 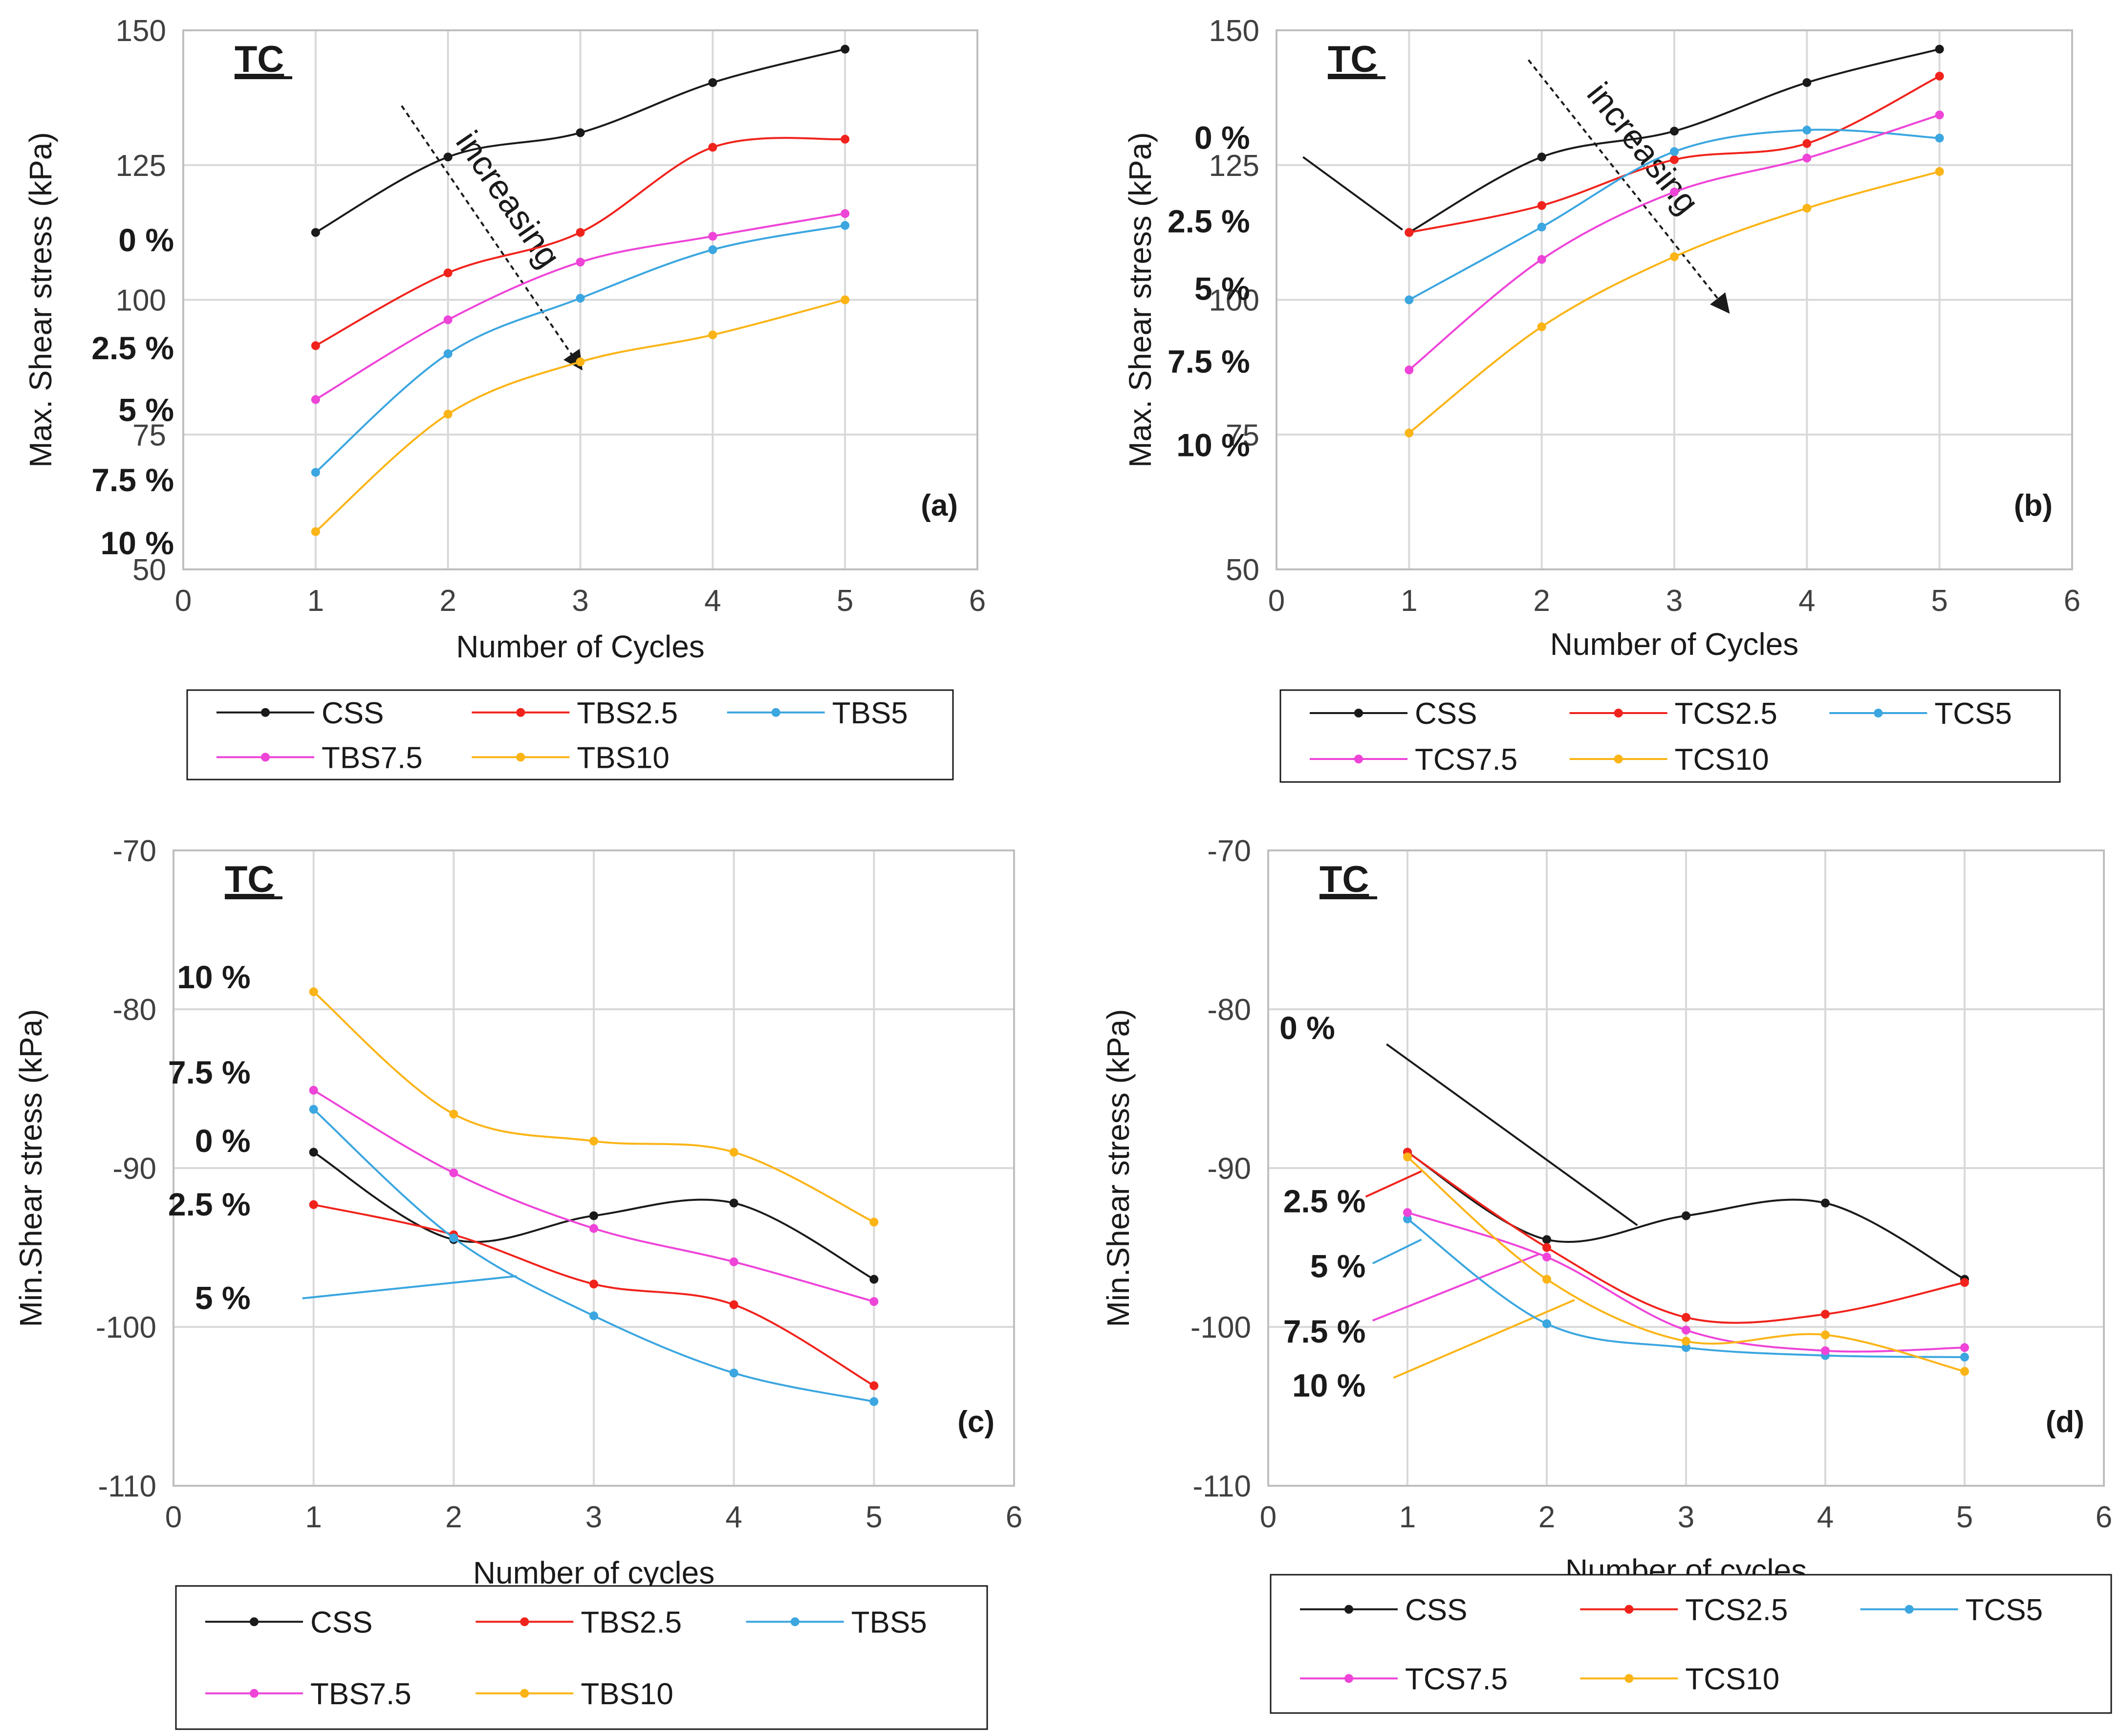 What do you see at coordinates (1242, 435) in the screenshot?
I see `y-tick-label: 75` at bounding box center [1242, 435].